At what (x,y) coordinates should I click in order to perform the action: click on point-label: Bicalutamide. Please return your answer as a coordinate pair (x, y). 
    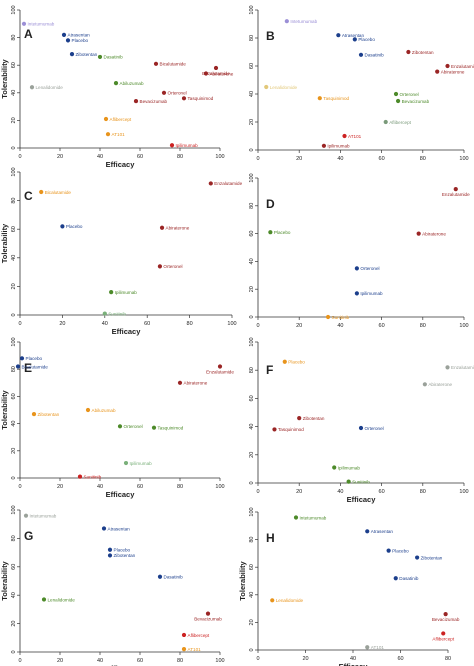
    Looking at the image, I should click on (173, 64).